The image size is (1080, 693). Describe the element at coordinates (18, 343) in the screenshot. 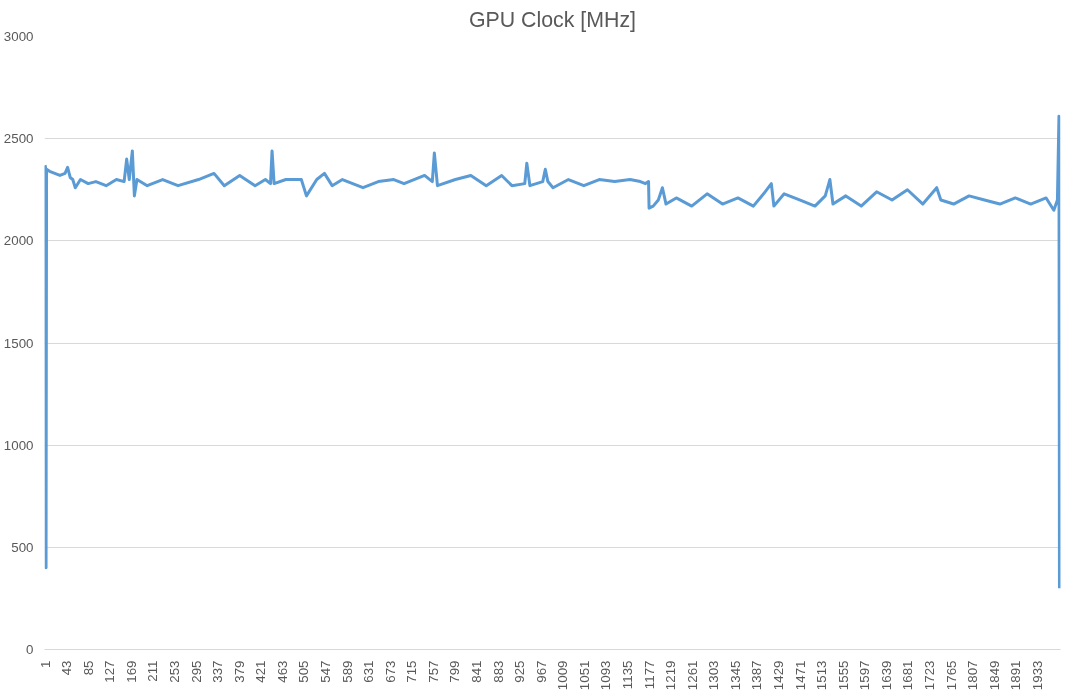

I see `y-tick-label: 1500` at that location.